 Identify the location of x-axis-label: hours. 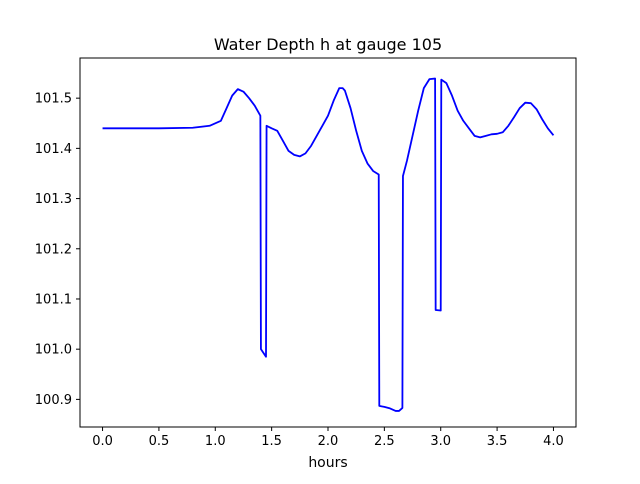
(327, 463).